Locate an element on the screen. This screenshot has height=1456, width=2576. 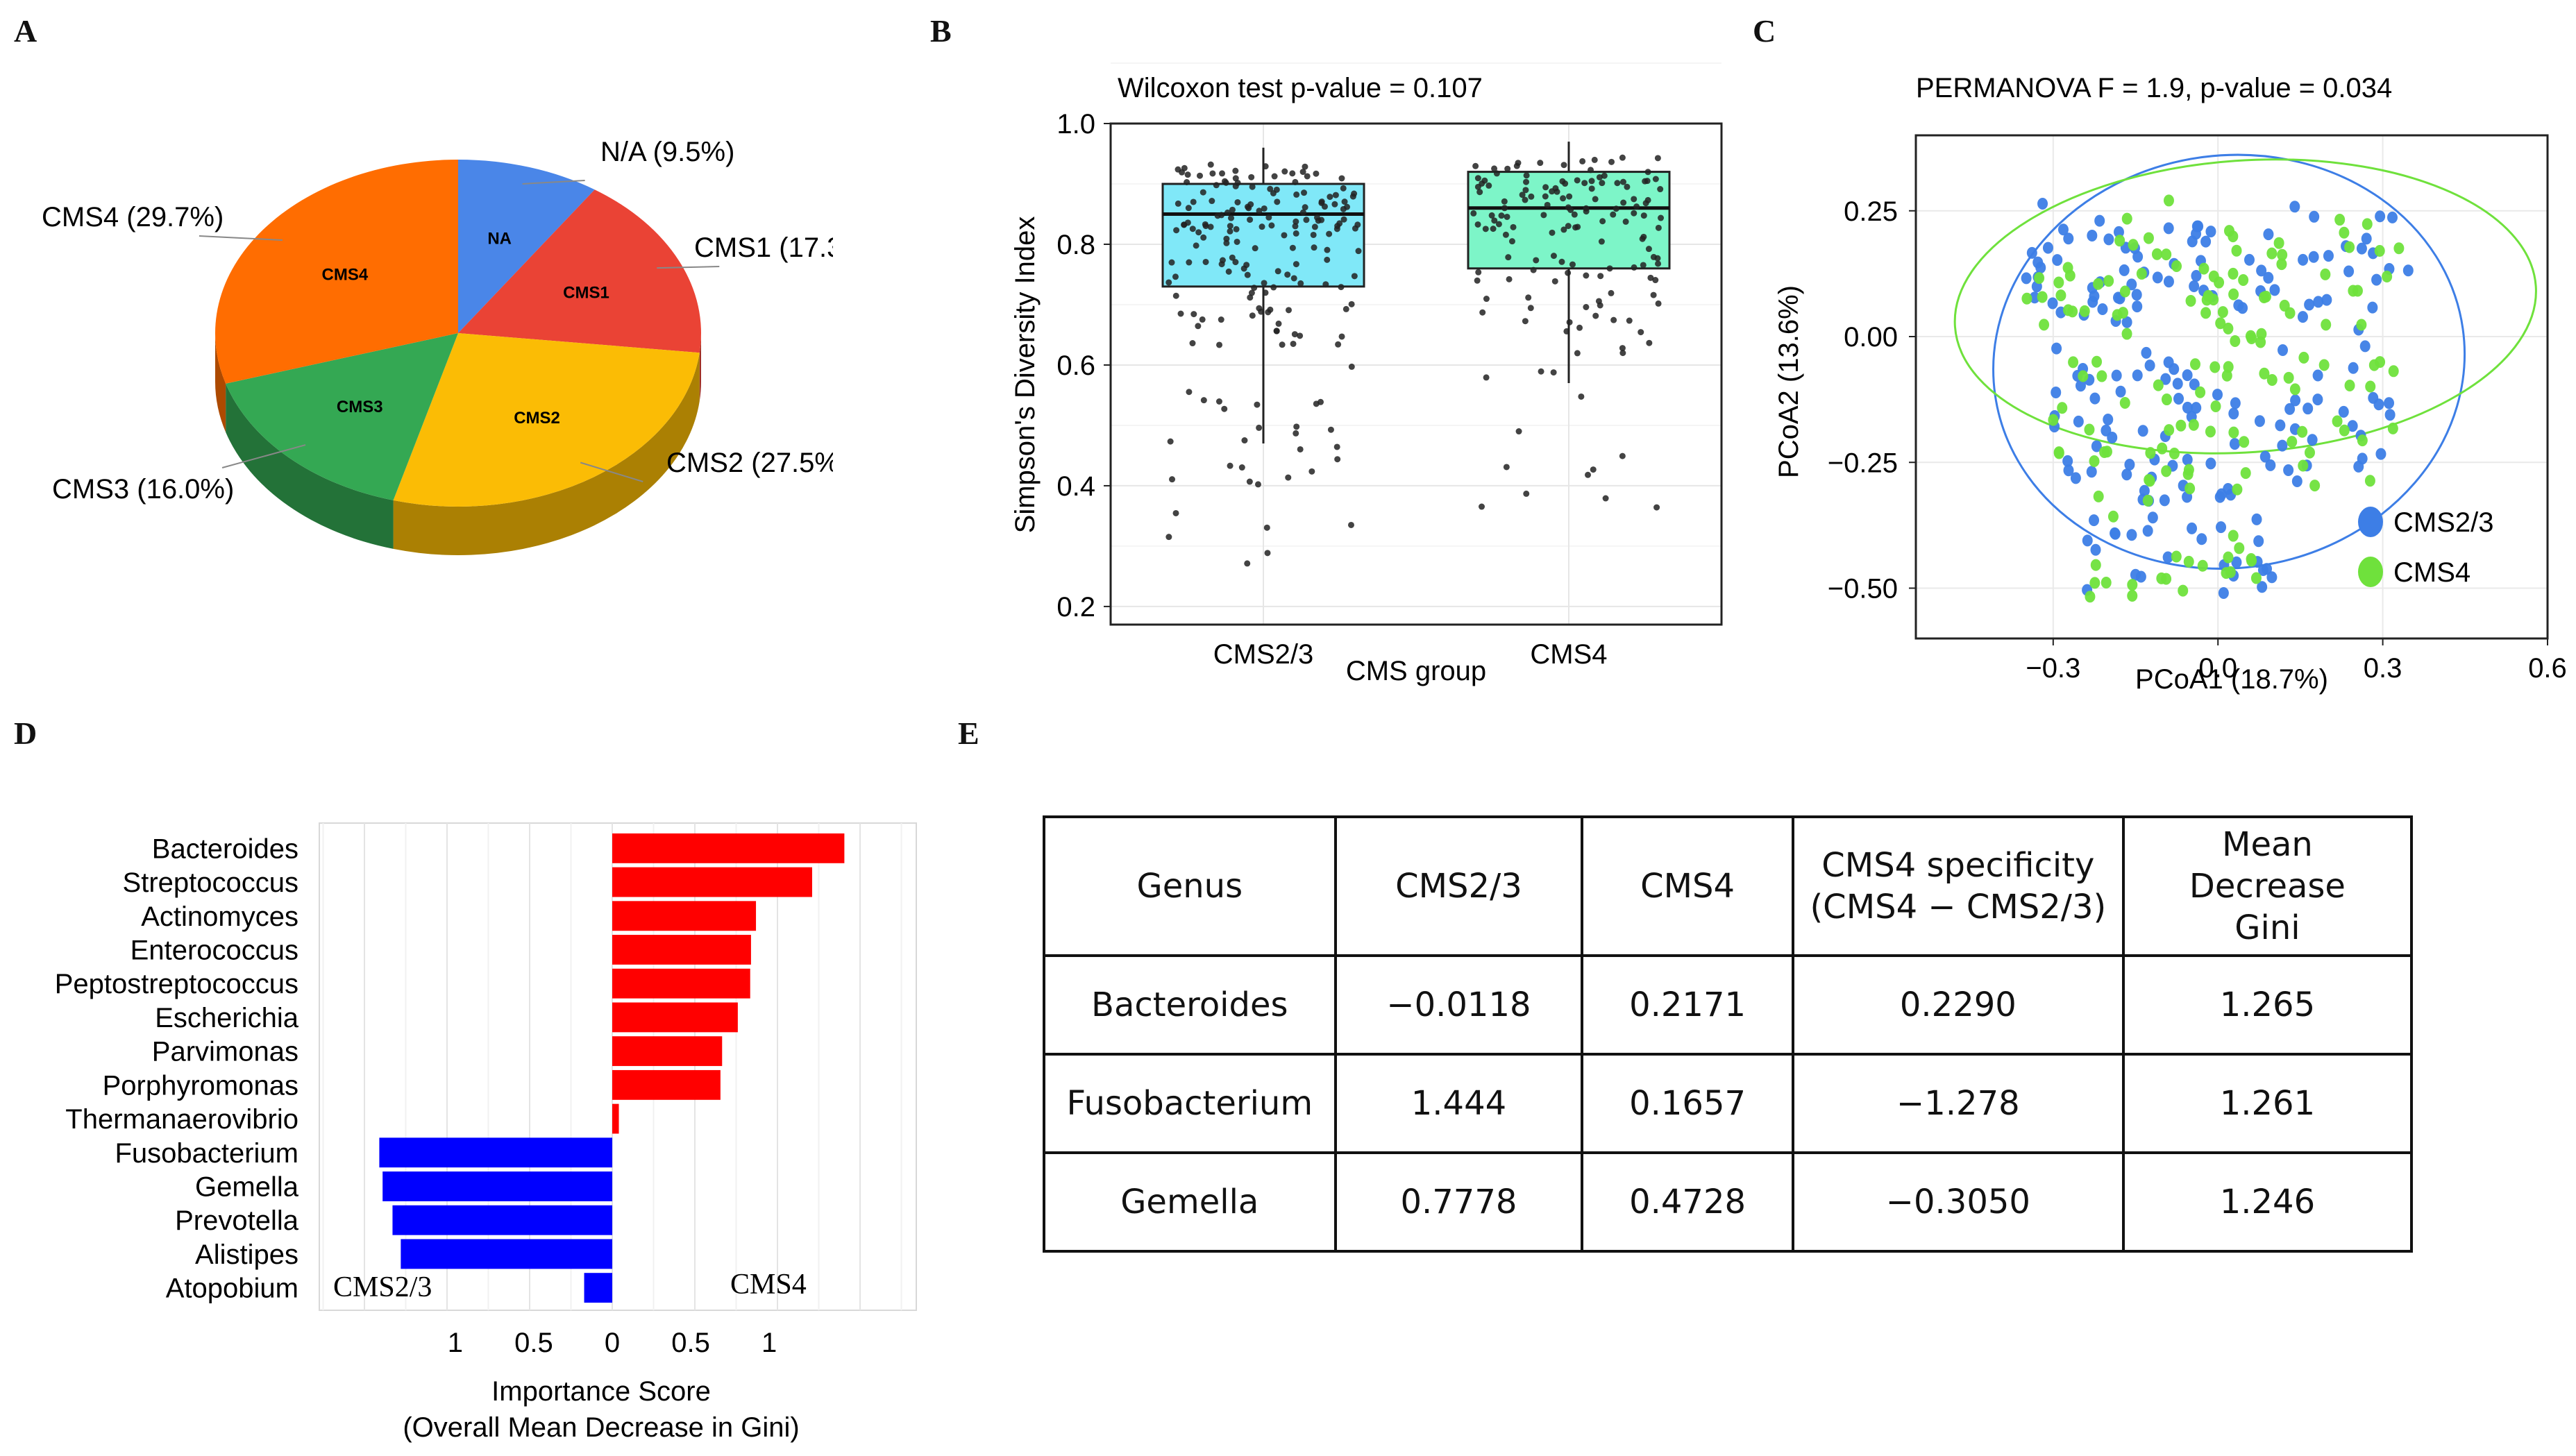
header-cms4: CMS4 is located at coordinates (1687, 886).